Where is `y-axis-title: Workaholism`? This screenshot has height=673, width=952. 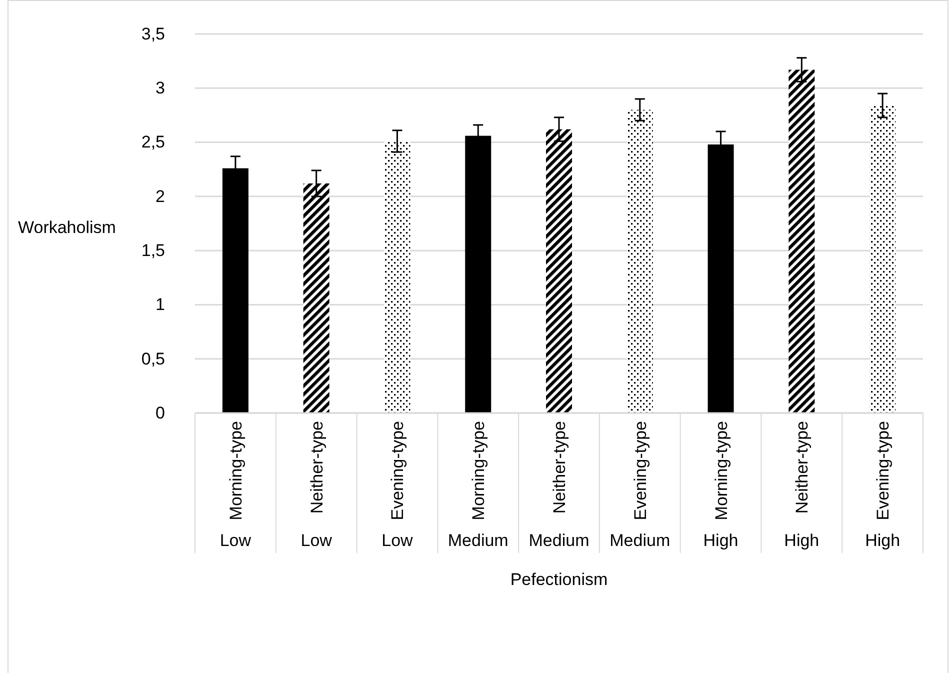 y-axis-title: Workaholism is located at coordinates (67, 227).